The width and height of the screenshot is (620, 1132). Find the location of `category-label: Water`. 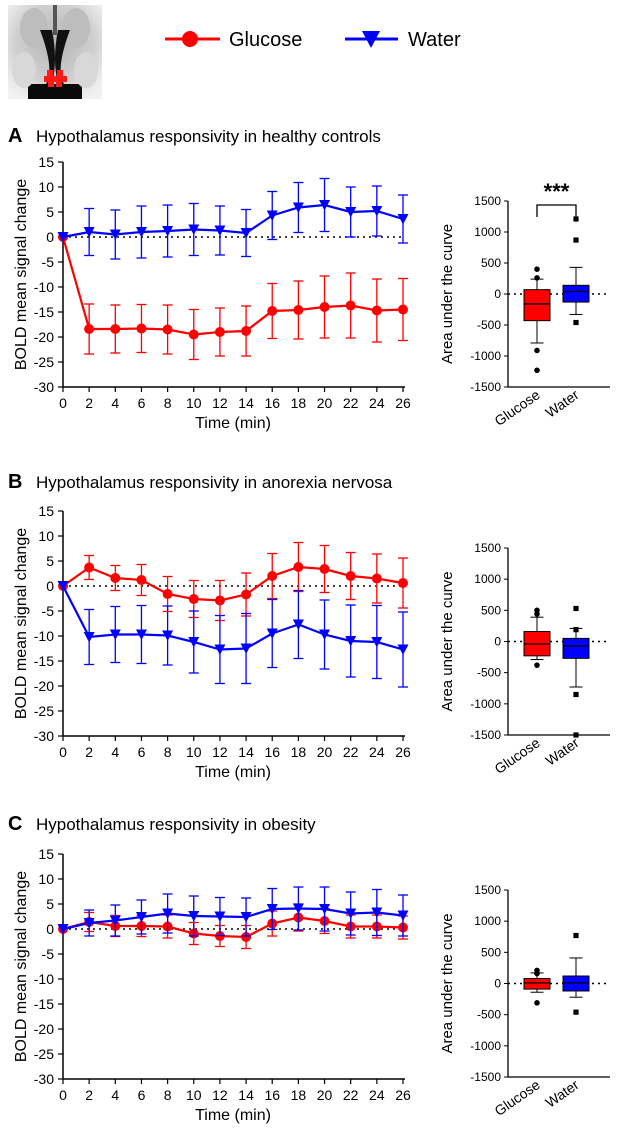

category-label: Water is located at coordinates (562, 751).